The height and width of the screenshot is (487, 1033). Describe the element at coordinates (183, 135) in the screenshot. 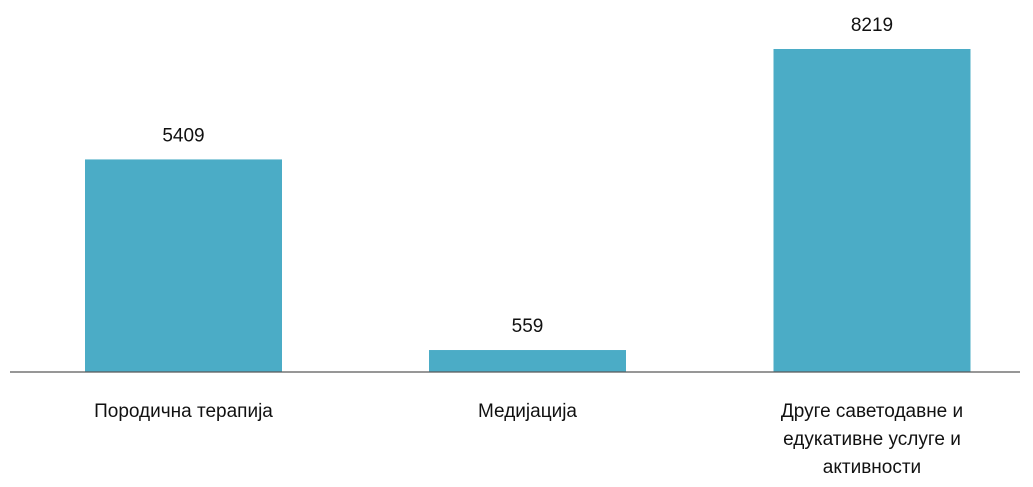

I see `value-label-0: 5409` at that location.